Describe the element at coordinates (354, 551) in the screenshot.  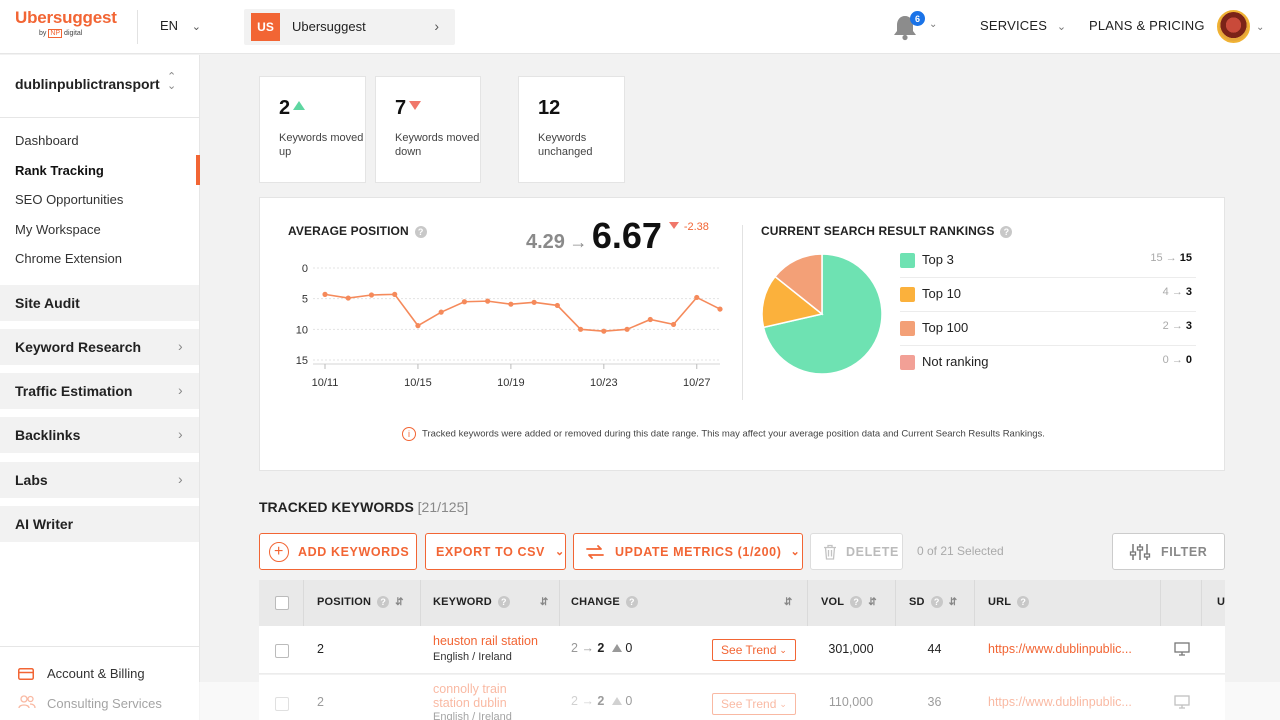
I see `add-keywords-label: ADD KEYWORDS` at that location.